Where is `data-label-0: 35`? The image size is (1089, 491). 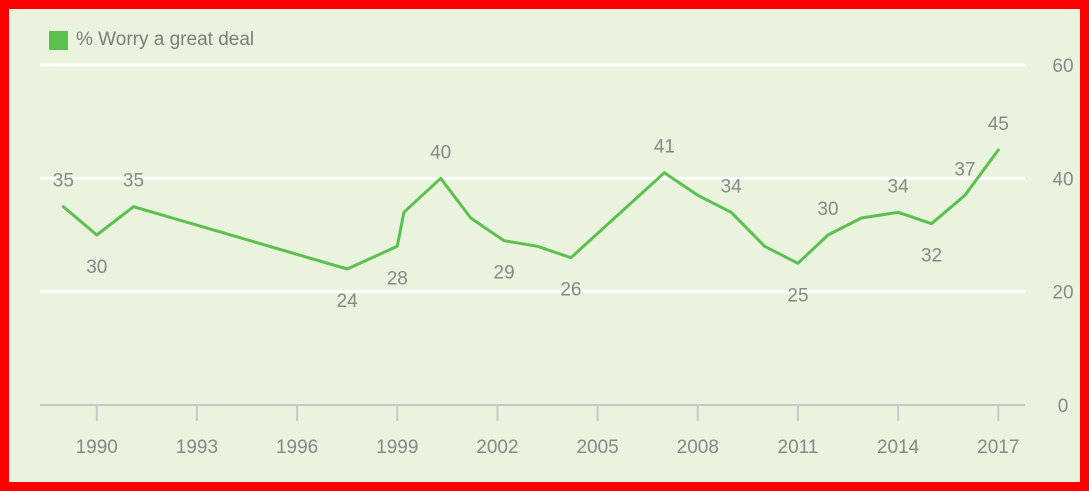
data-label-0: 35 is located at coordinates (63, 181).